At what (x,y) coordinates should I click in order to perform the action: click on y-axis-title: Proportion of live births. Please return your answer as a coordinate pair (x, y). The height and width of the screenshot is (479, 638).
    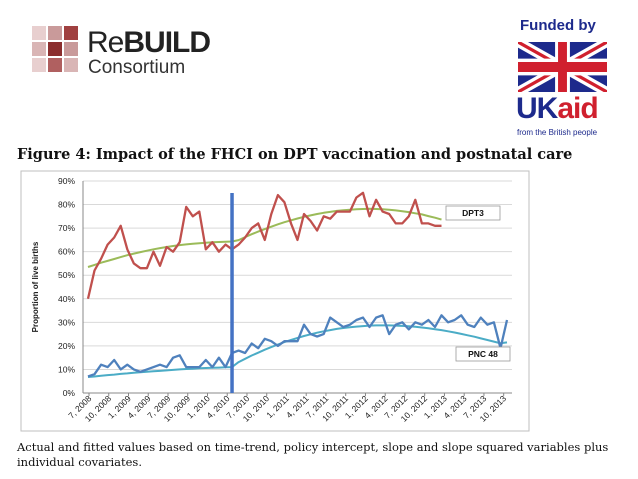
    Looking at the image, I should click on (35, 286).